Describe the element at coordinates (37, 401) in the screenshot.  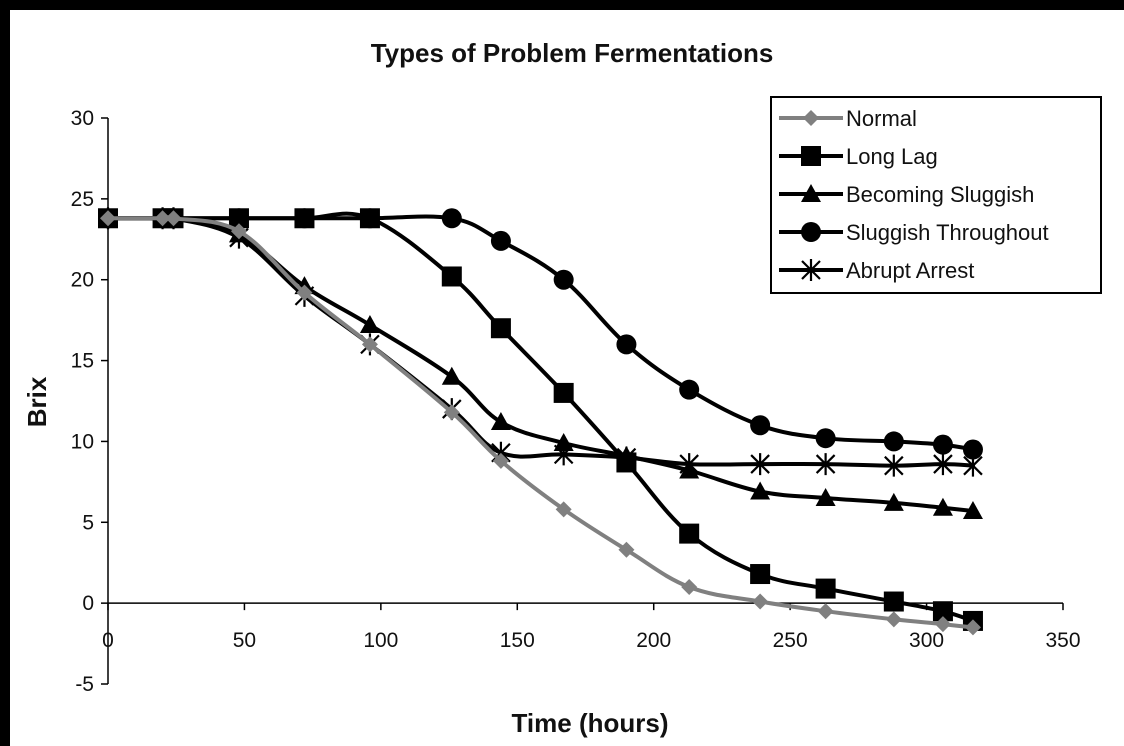
I see `y-axis-label: Brix` at that location.